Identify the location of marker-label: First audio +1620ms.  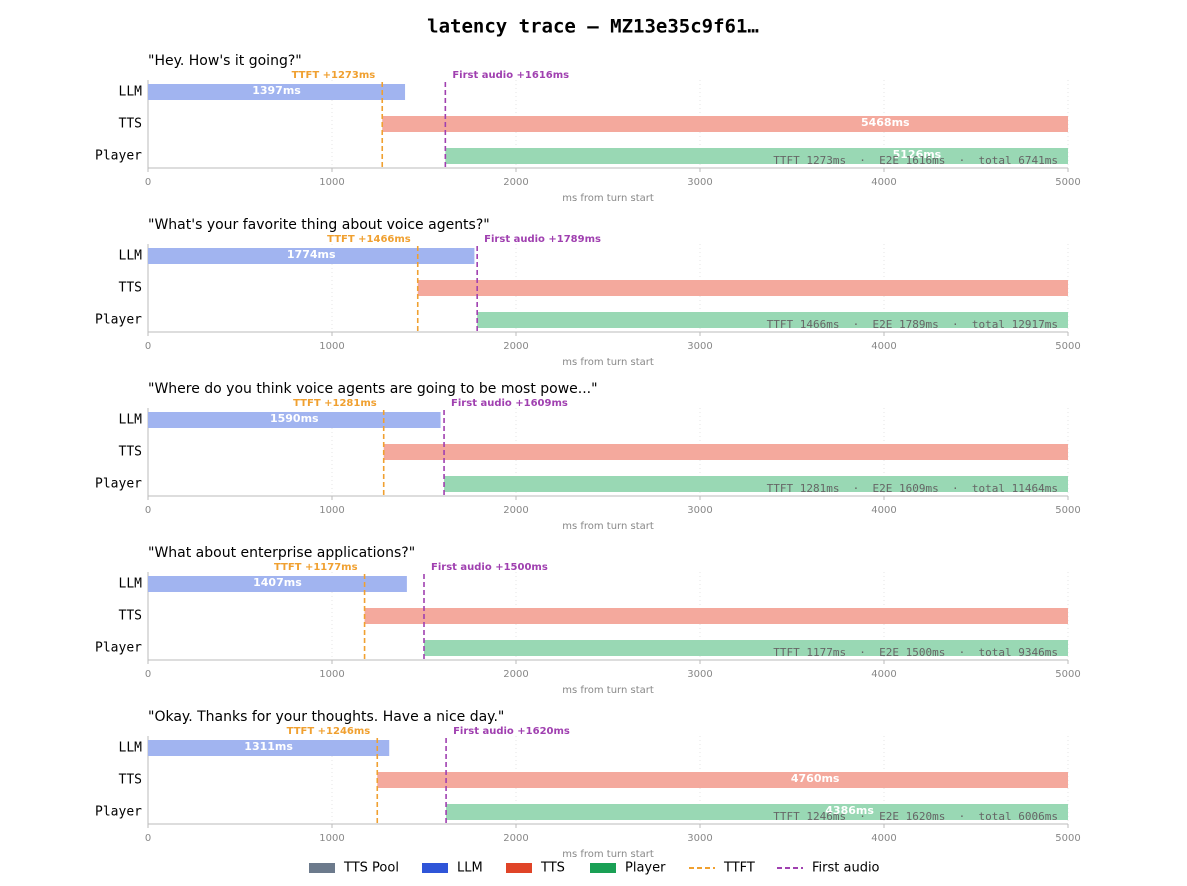
(511, 731).